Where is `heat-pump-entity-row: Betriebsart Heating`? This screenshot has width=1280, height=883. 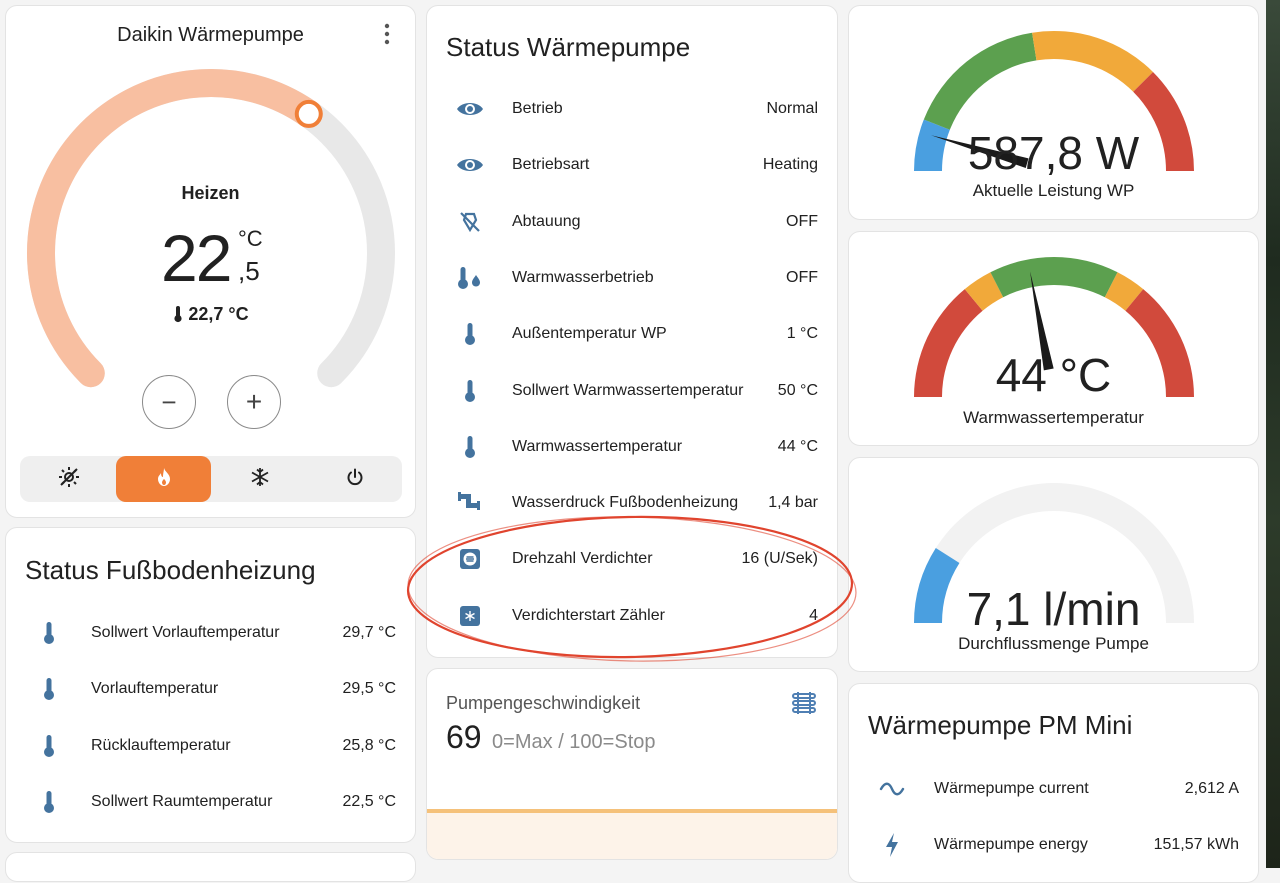 heat-pump-entity-row: Betriebsart Heating is located at coordinates (632, 165).